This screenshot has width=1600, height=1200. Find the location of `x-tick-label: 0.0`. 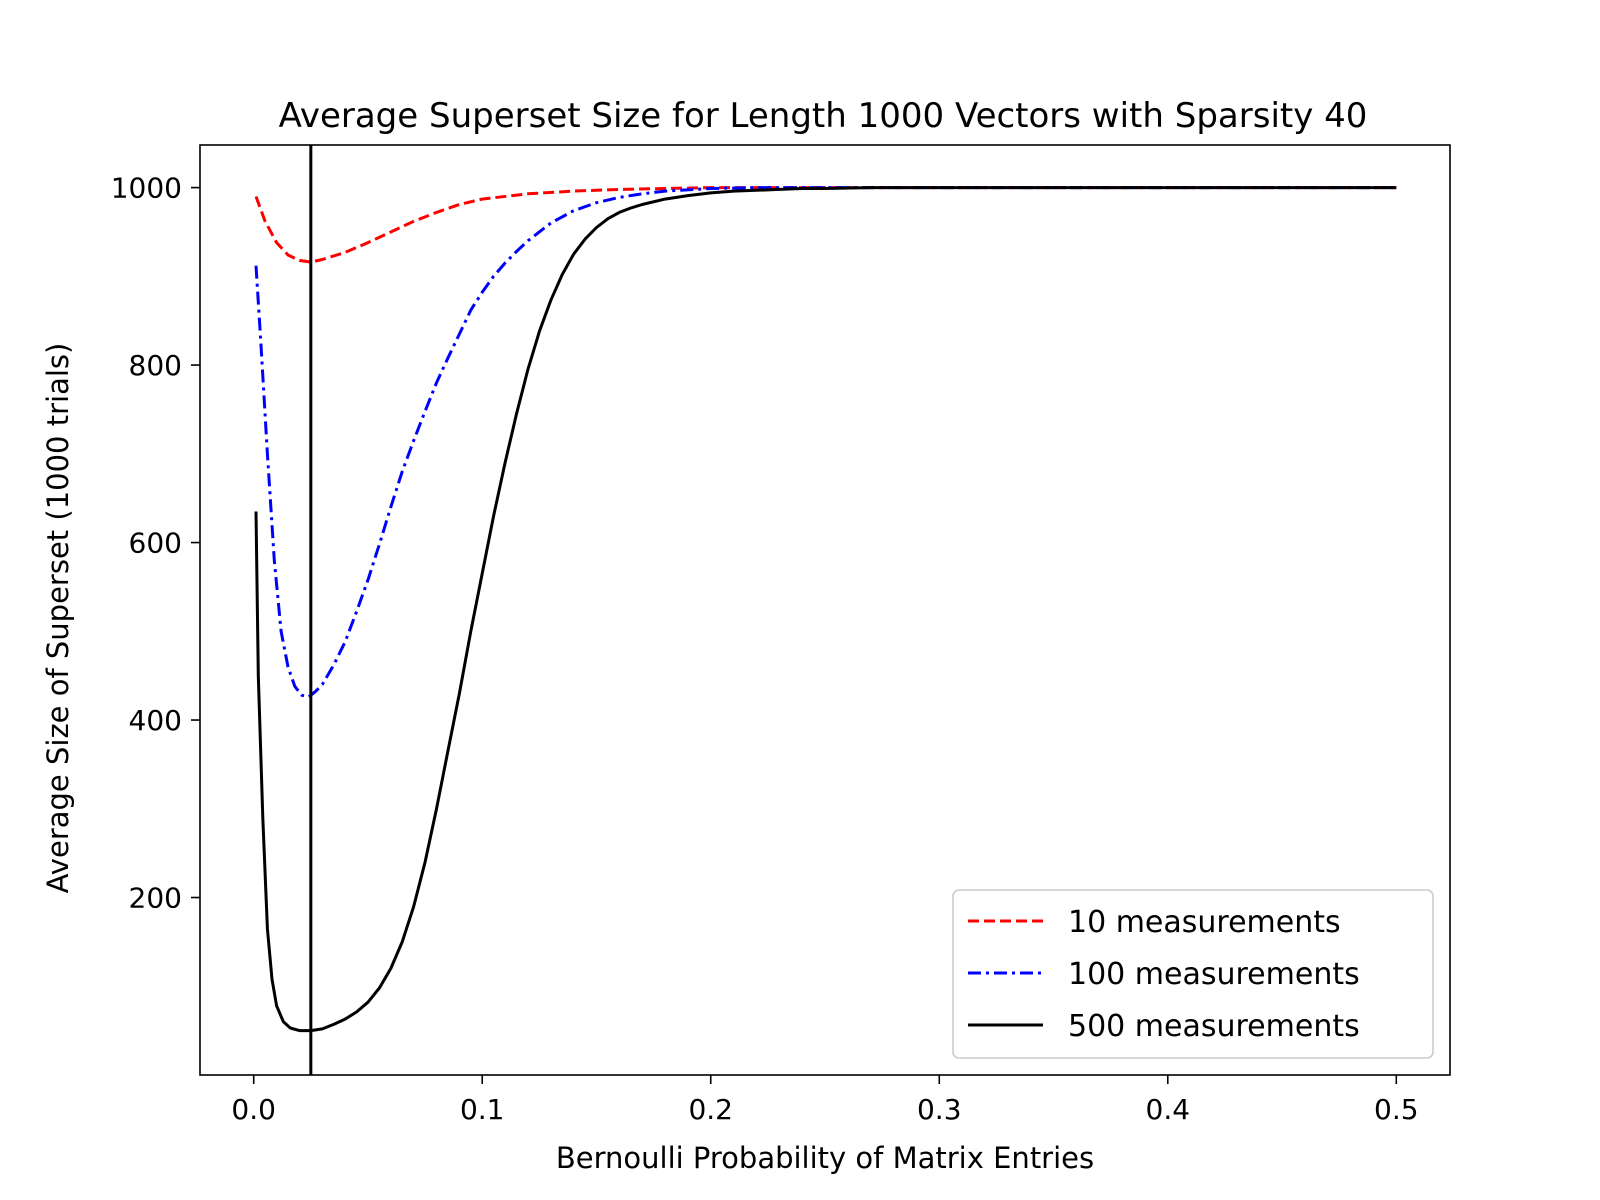

x-tick-label: 0.0 is located at coordinates (253, 1109).